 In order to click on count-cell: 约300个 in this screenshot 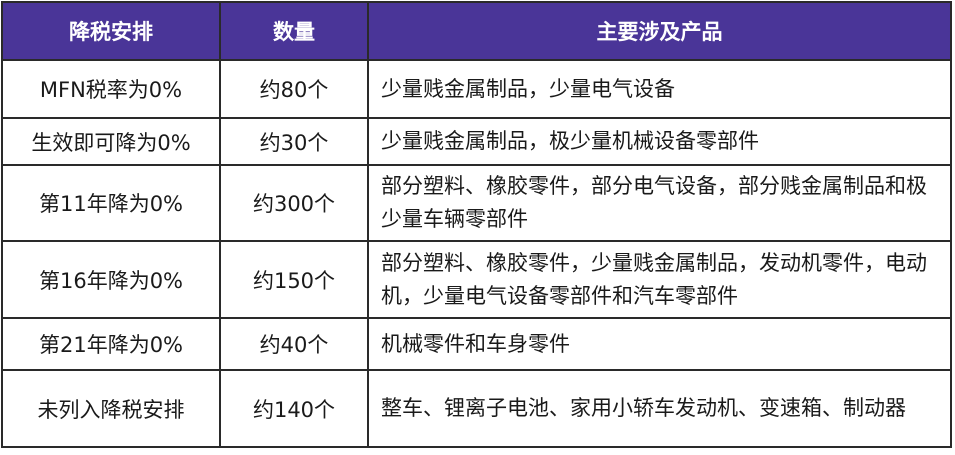, I will do `click(294, 203)`.